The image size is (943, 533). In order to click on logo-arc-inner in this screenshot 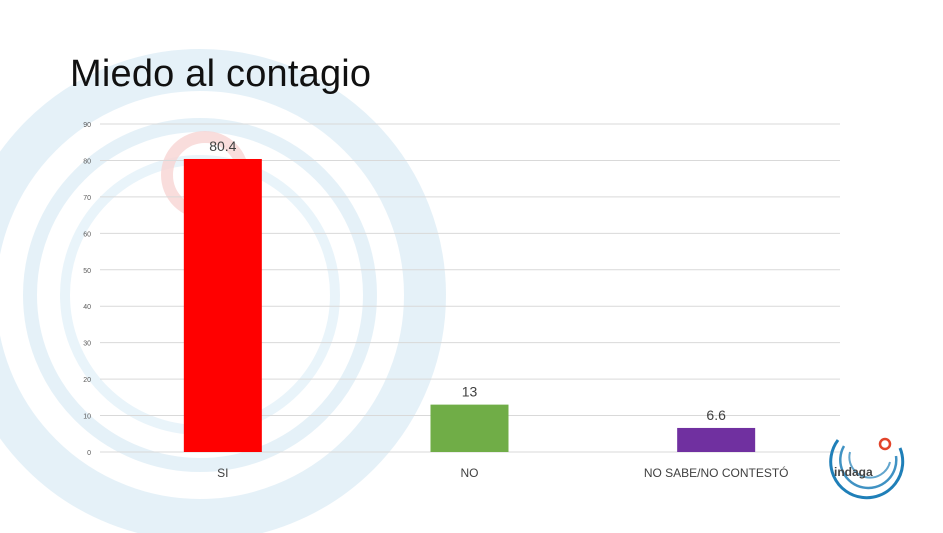, I will do `click(869, 465)`.